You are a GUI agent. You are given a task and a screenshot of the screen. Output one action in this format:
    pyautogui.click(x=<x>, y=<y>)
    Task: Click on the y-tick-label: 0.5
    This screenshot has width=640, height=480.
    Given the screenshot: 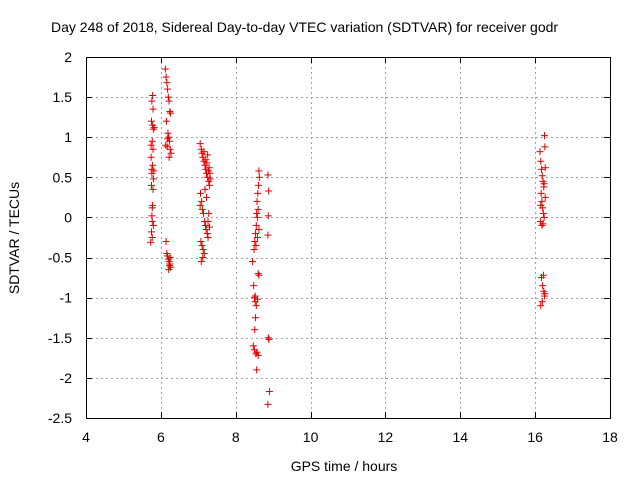 What is the action you would take?
    pyautogui.click(x=63, y=177)
    